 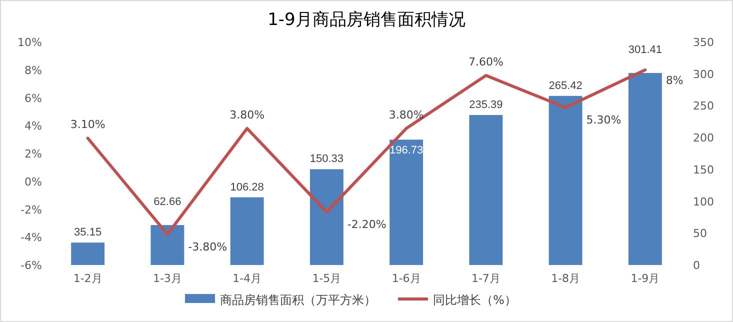 What do you see at coordinates (703, 138) in the screenshot?
I see `y2-tick-label: 200` at bounding box center [703, 138].